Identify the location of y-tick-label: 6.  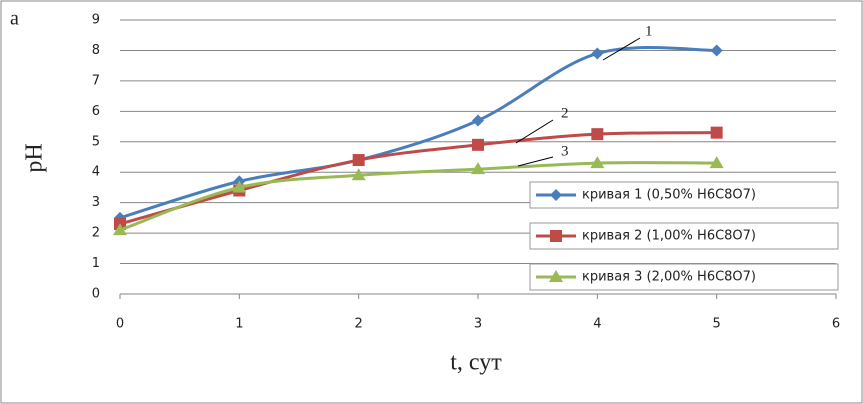
(96, 111).